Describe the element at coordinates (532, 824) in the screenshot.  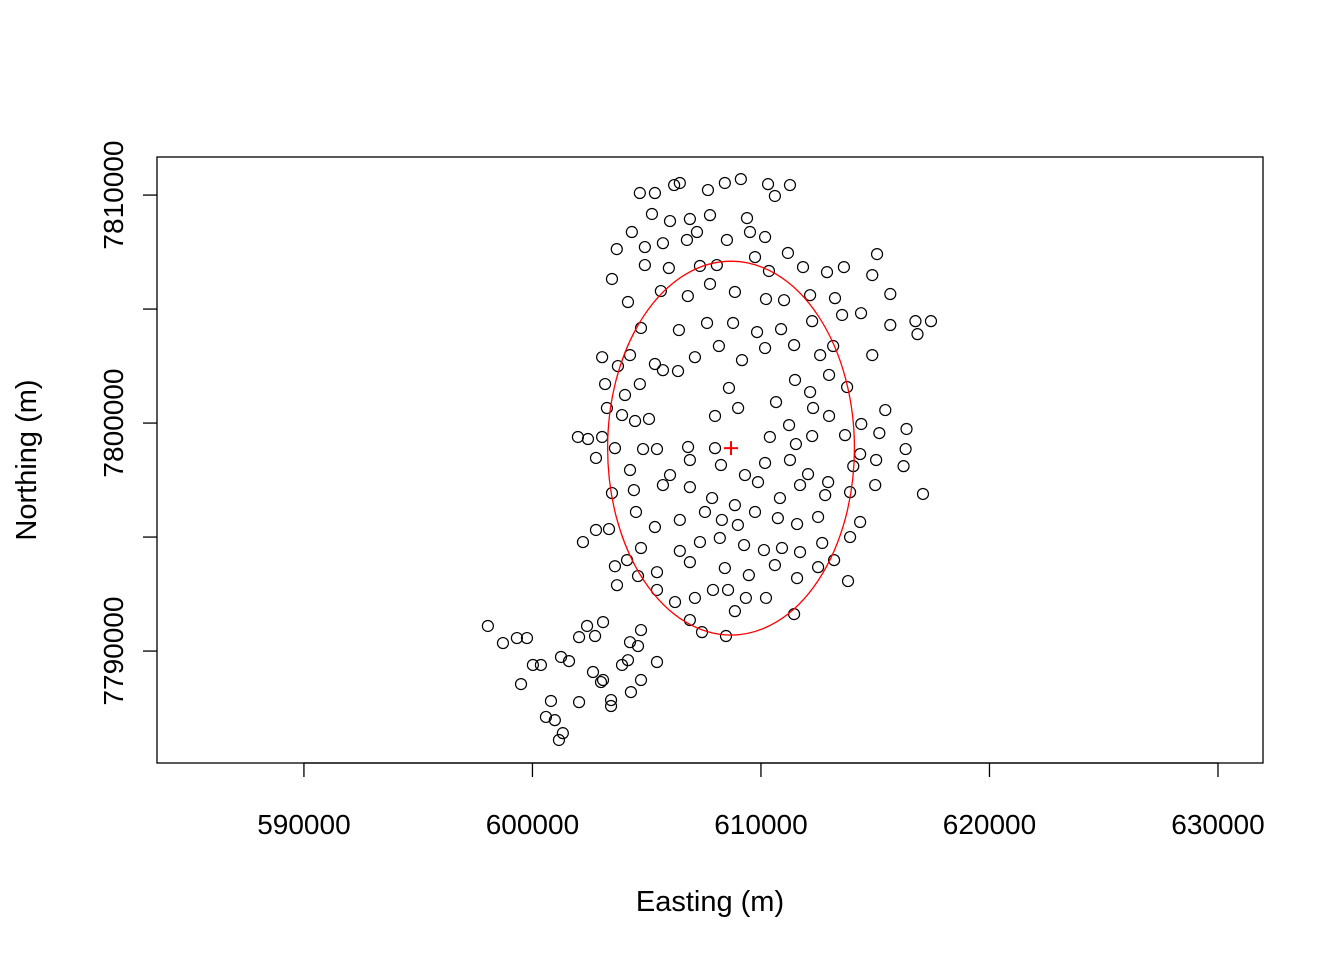
I see `x-tick-label: 600000` at that location.